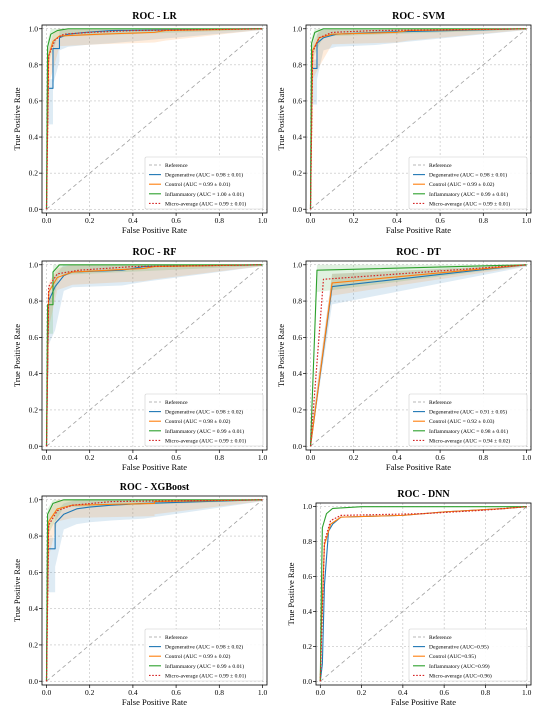  Describe the element at coordinates (462, 184) in the screenshot. I see `legend-label-control: Control (AUC = 0.99 ± 0.02)` at that location.